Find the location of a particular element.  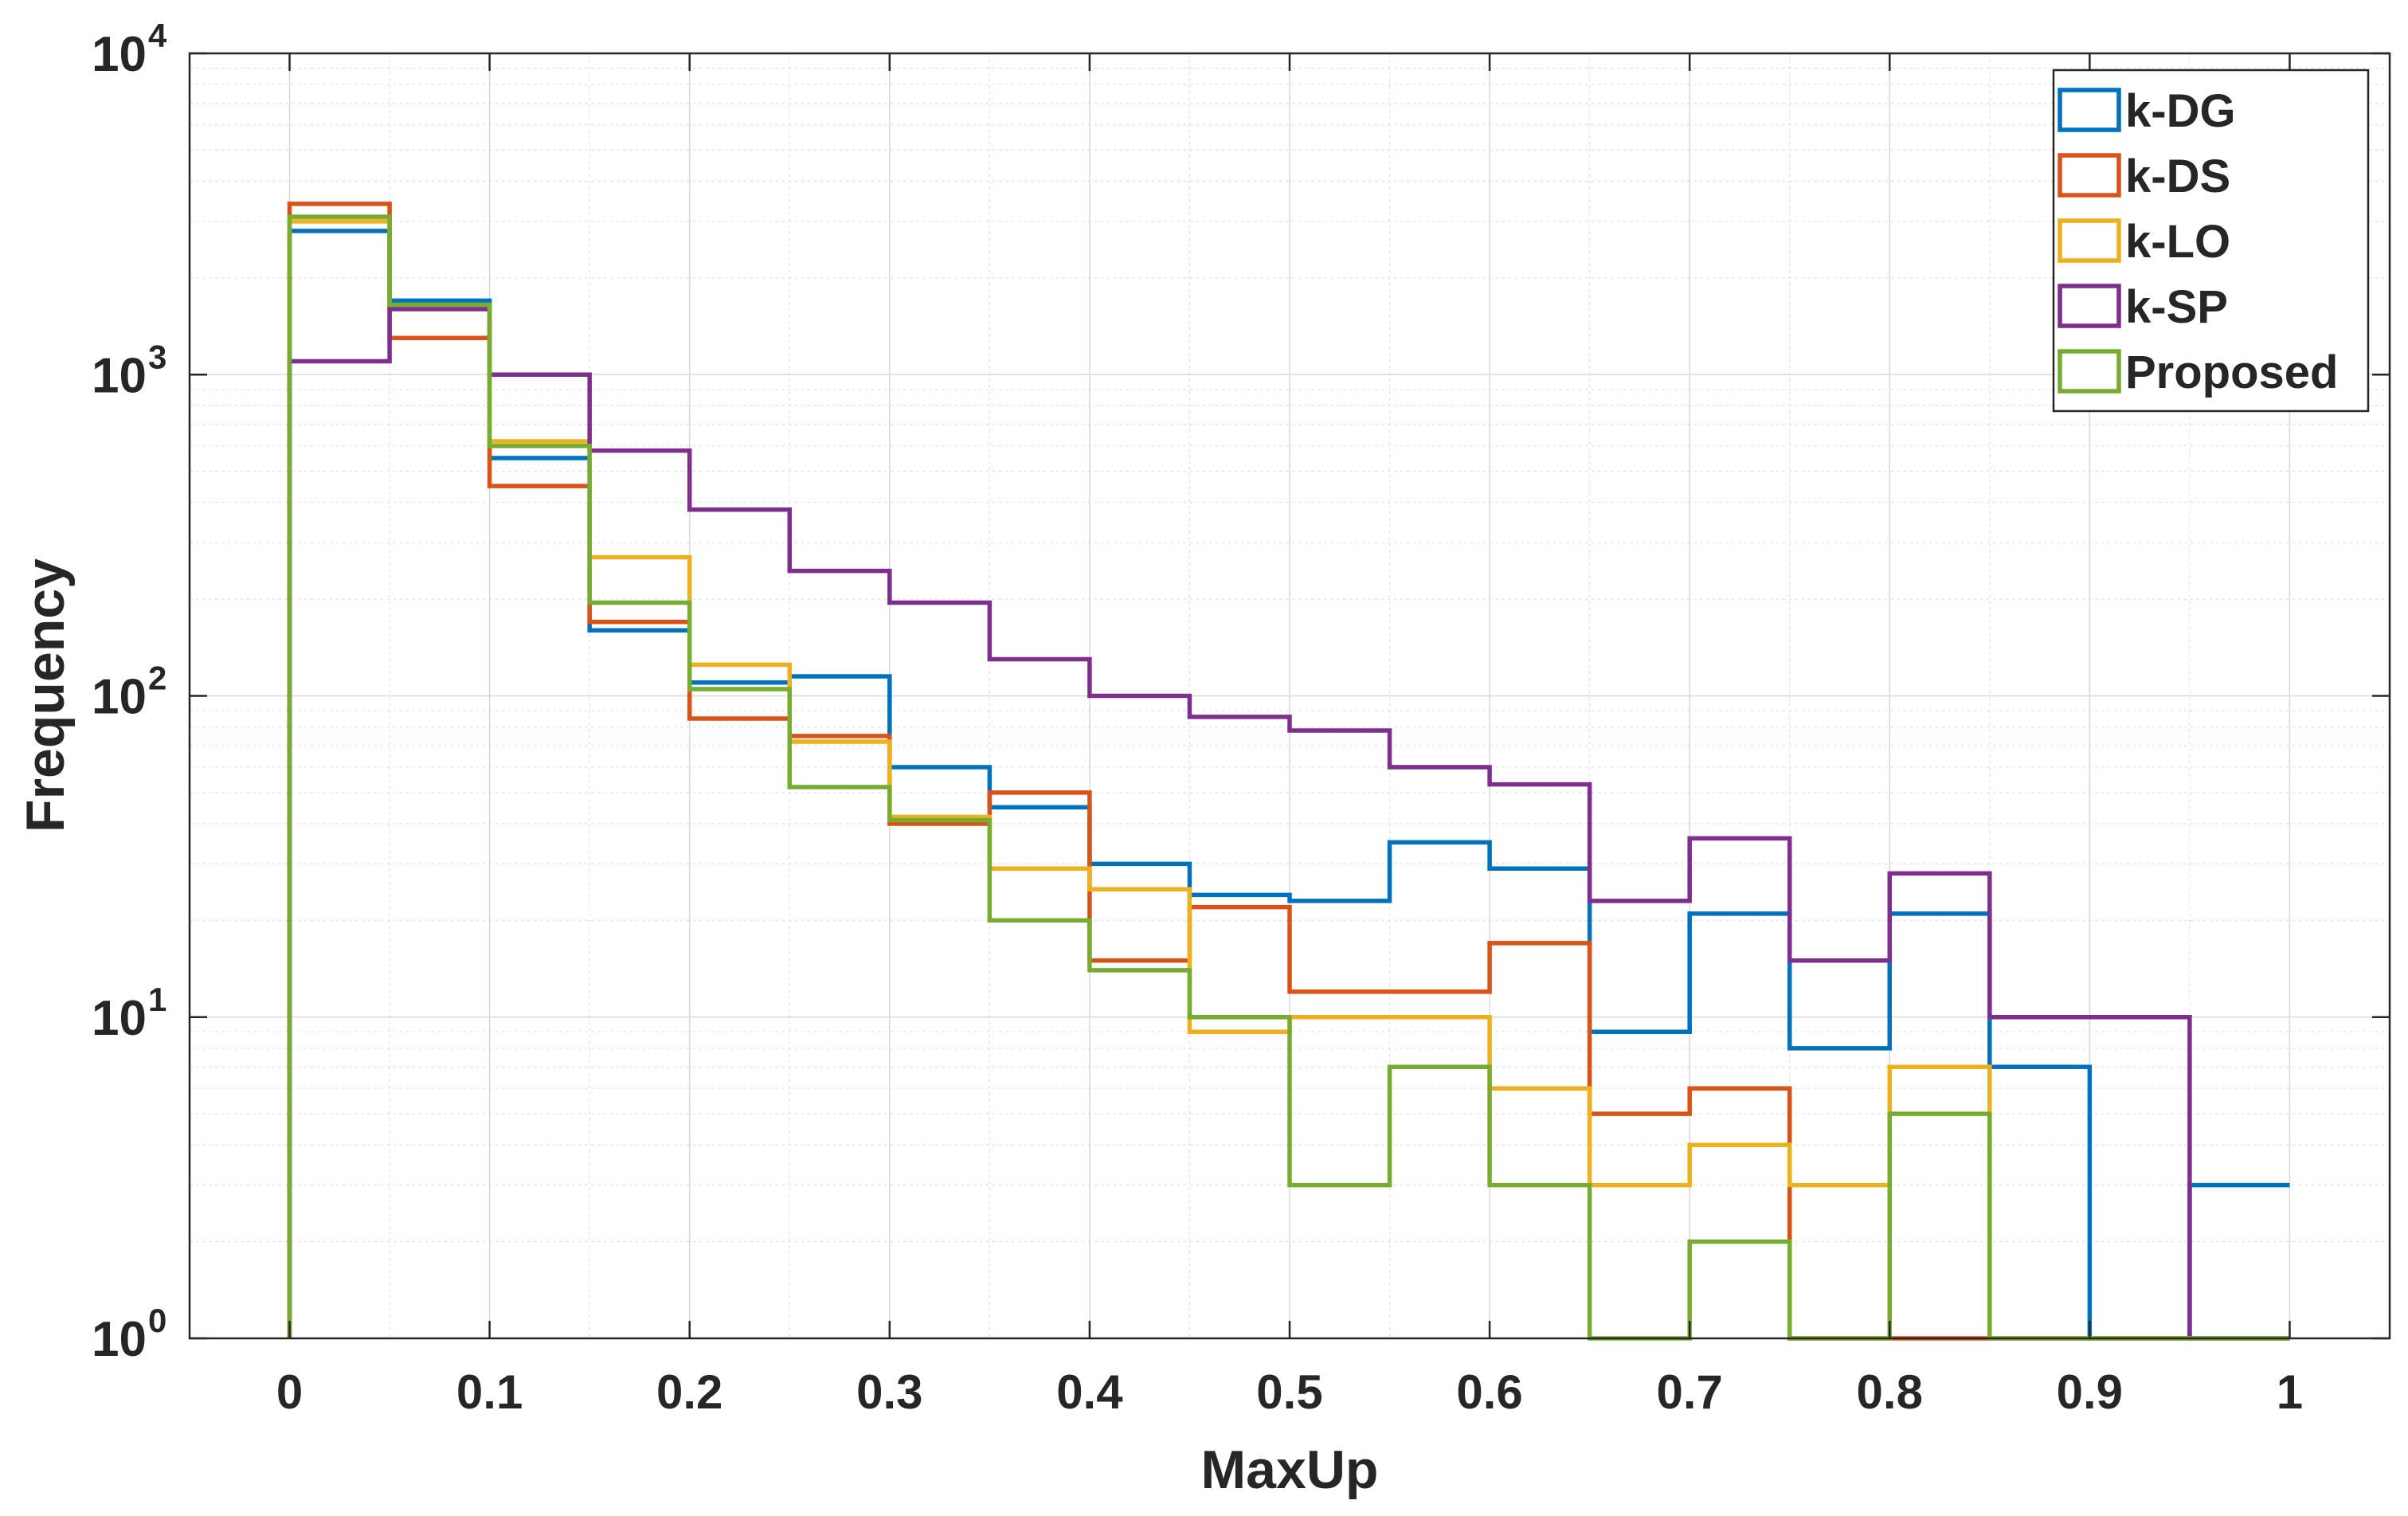

legend-item: k-SP is located at coordinates (2143, 307).